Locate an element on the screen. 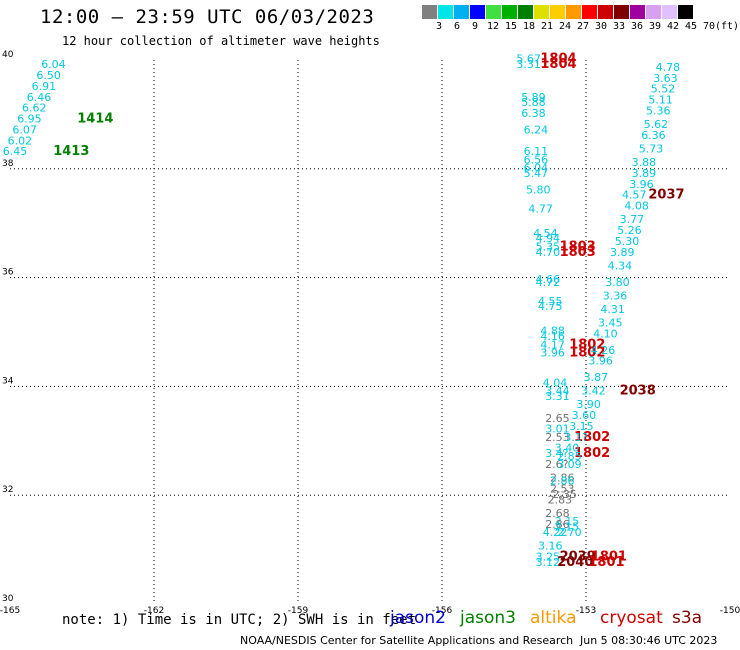 This screenshot has width=740, height=650. wave-height-value: 5.52 is located at coordinates (663, 89).